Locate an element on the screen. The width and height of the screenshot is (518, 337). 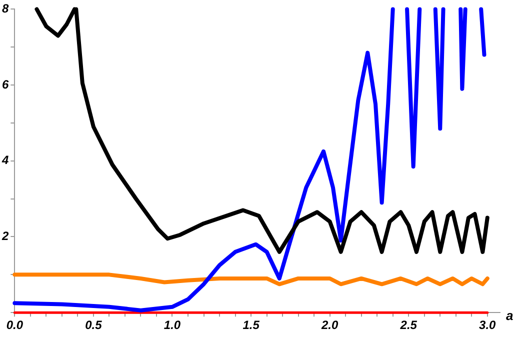
x-tick-label: 3.0 is located at coordinates (487, 325).